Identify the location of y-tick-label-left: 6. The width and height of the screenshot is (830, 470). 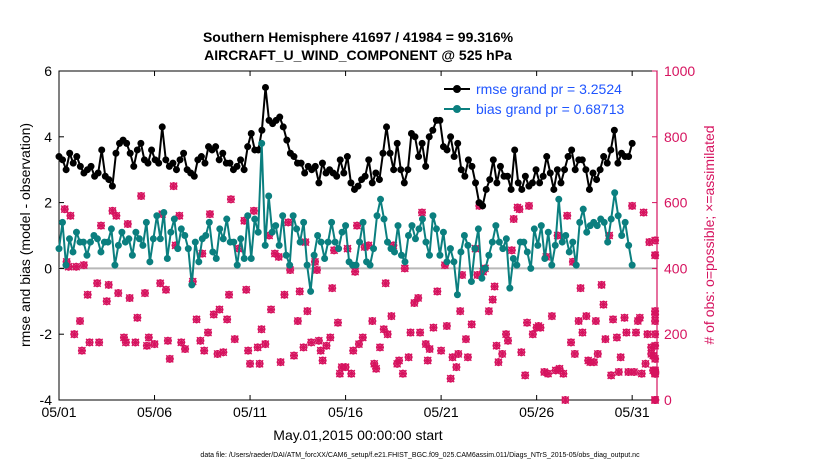
(48, 71).